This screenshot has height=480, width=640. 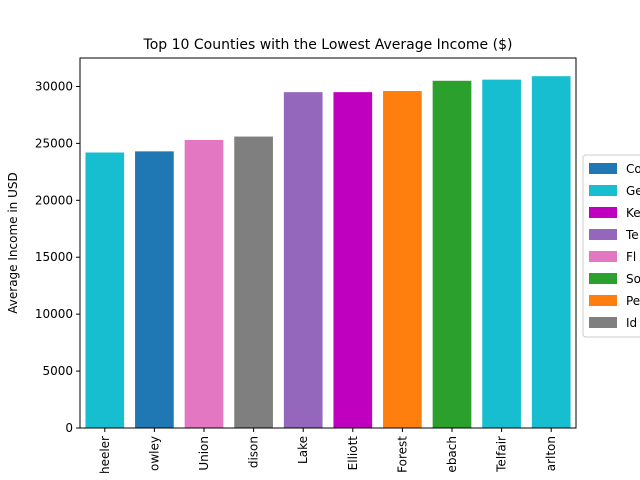 What do you see at coordinates (502, 454) in the screenshot?
I see `x-tick-label: Telfair` at bounding box center [502, 454].